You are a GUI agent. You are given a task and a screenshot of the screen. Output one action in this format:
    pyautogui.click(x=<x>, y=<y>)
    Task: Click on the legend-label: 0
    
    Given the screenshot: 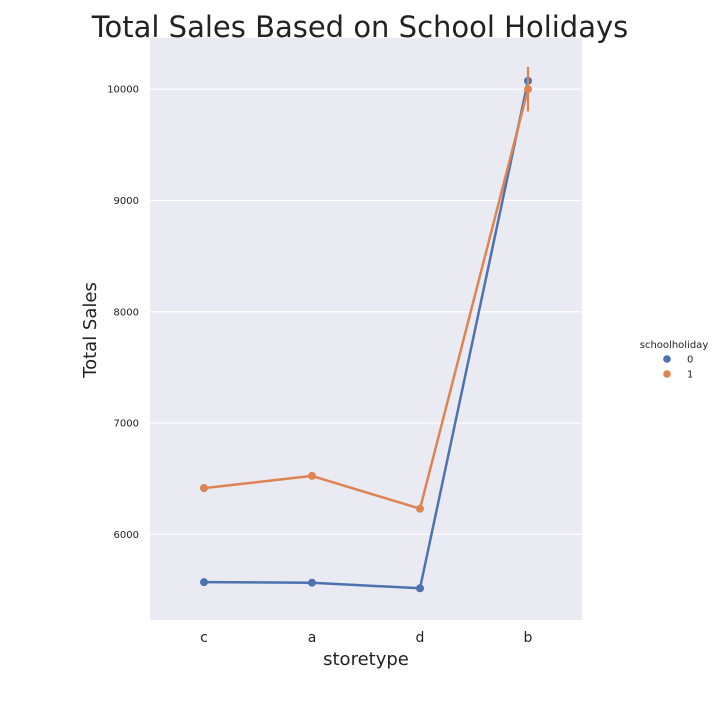 What is the action you would take?
    pyautogui.click(x=690, y=360)
    